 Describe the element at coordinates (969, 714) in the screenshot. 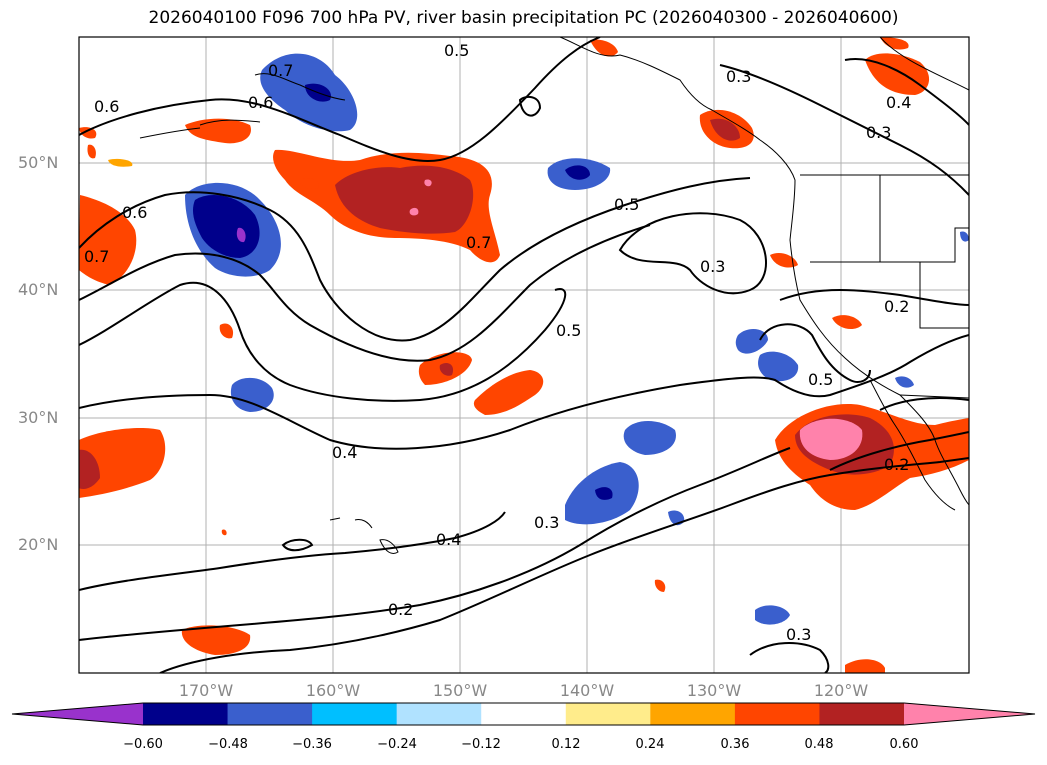

I see `colorbar-extend-high` at that location.